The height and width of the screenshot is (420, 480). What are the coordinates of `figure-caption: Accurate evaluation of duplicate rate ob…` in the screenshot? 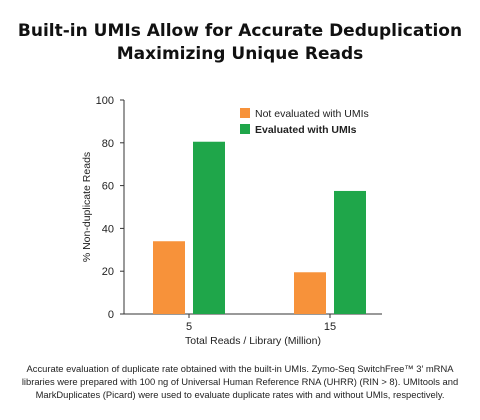 It's located at (240, 381).